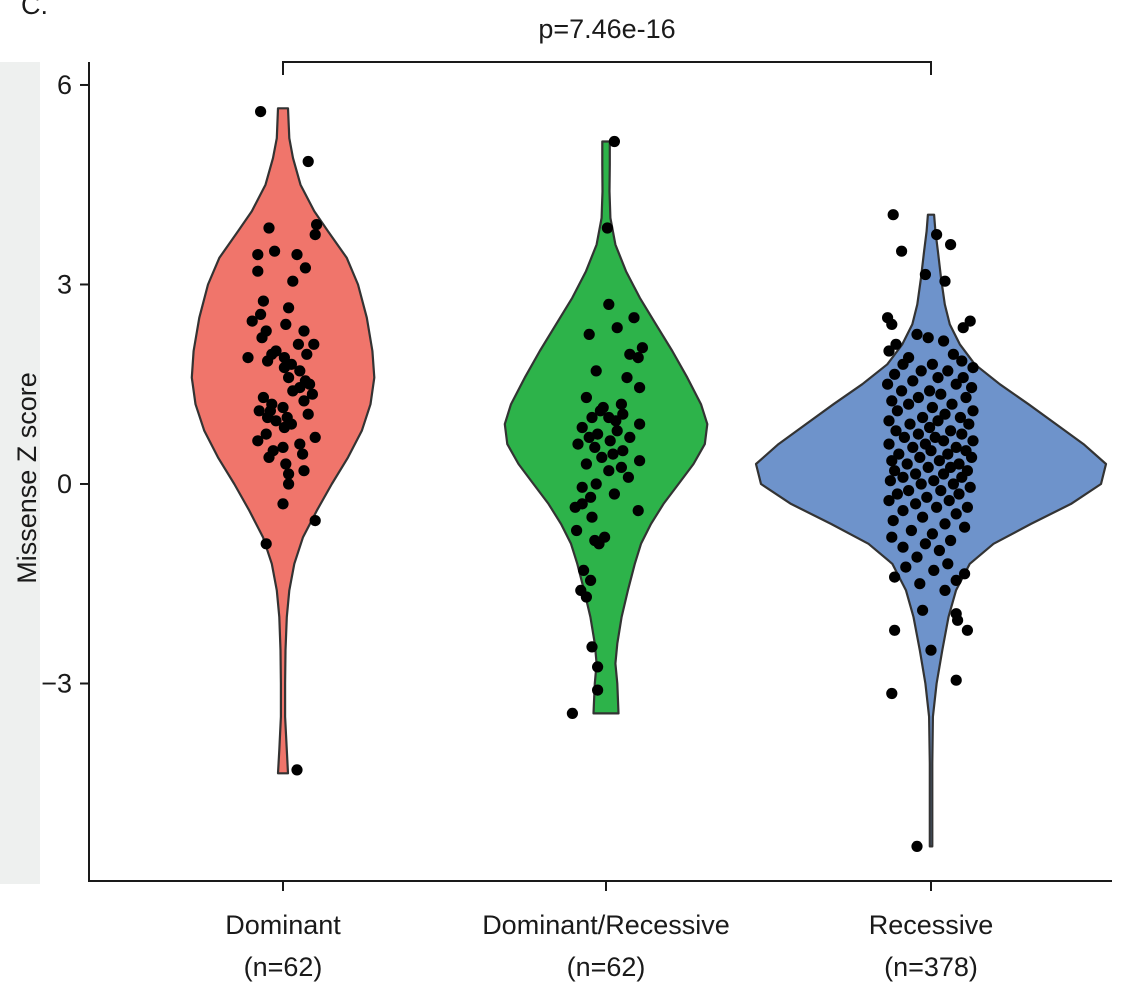  What do you see at coordinates (64, 85) in the screenshot?
I see `y-tick-label: 6` at bounding box center [64, 85].